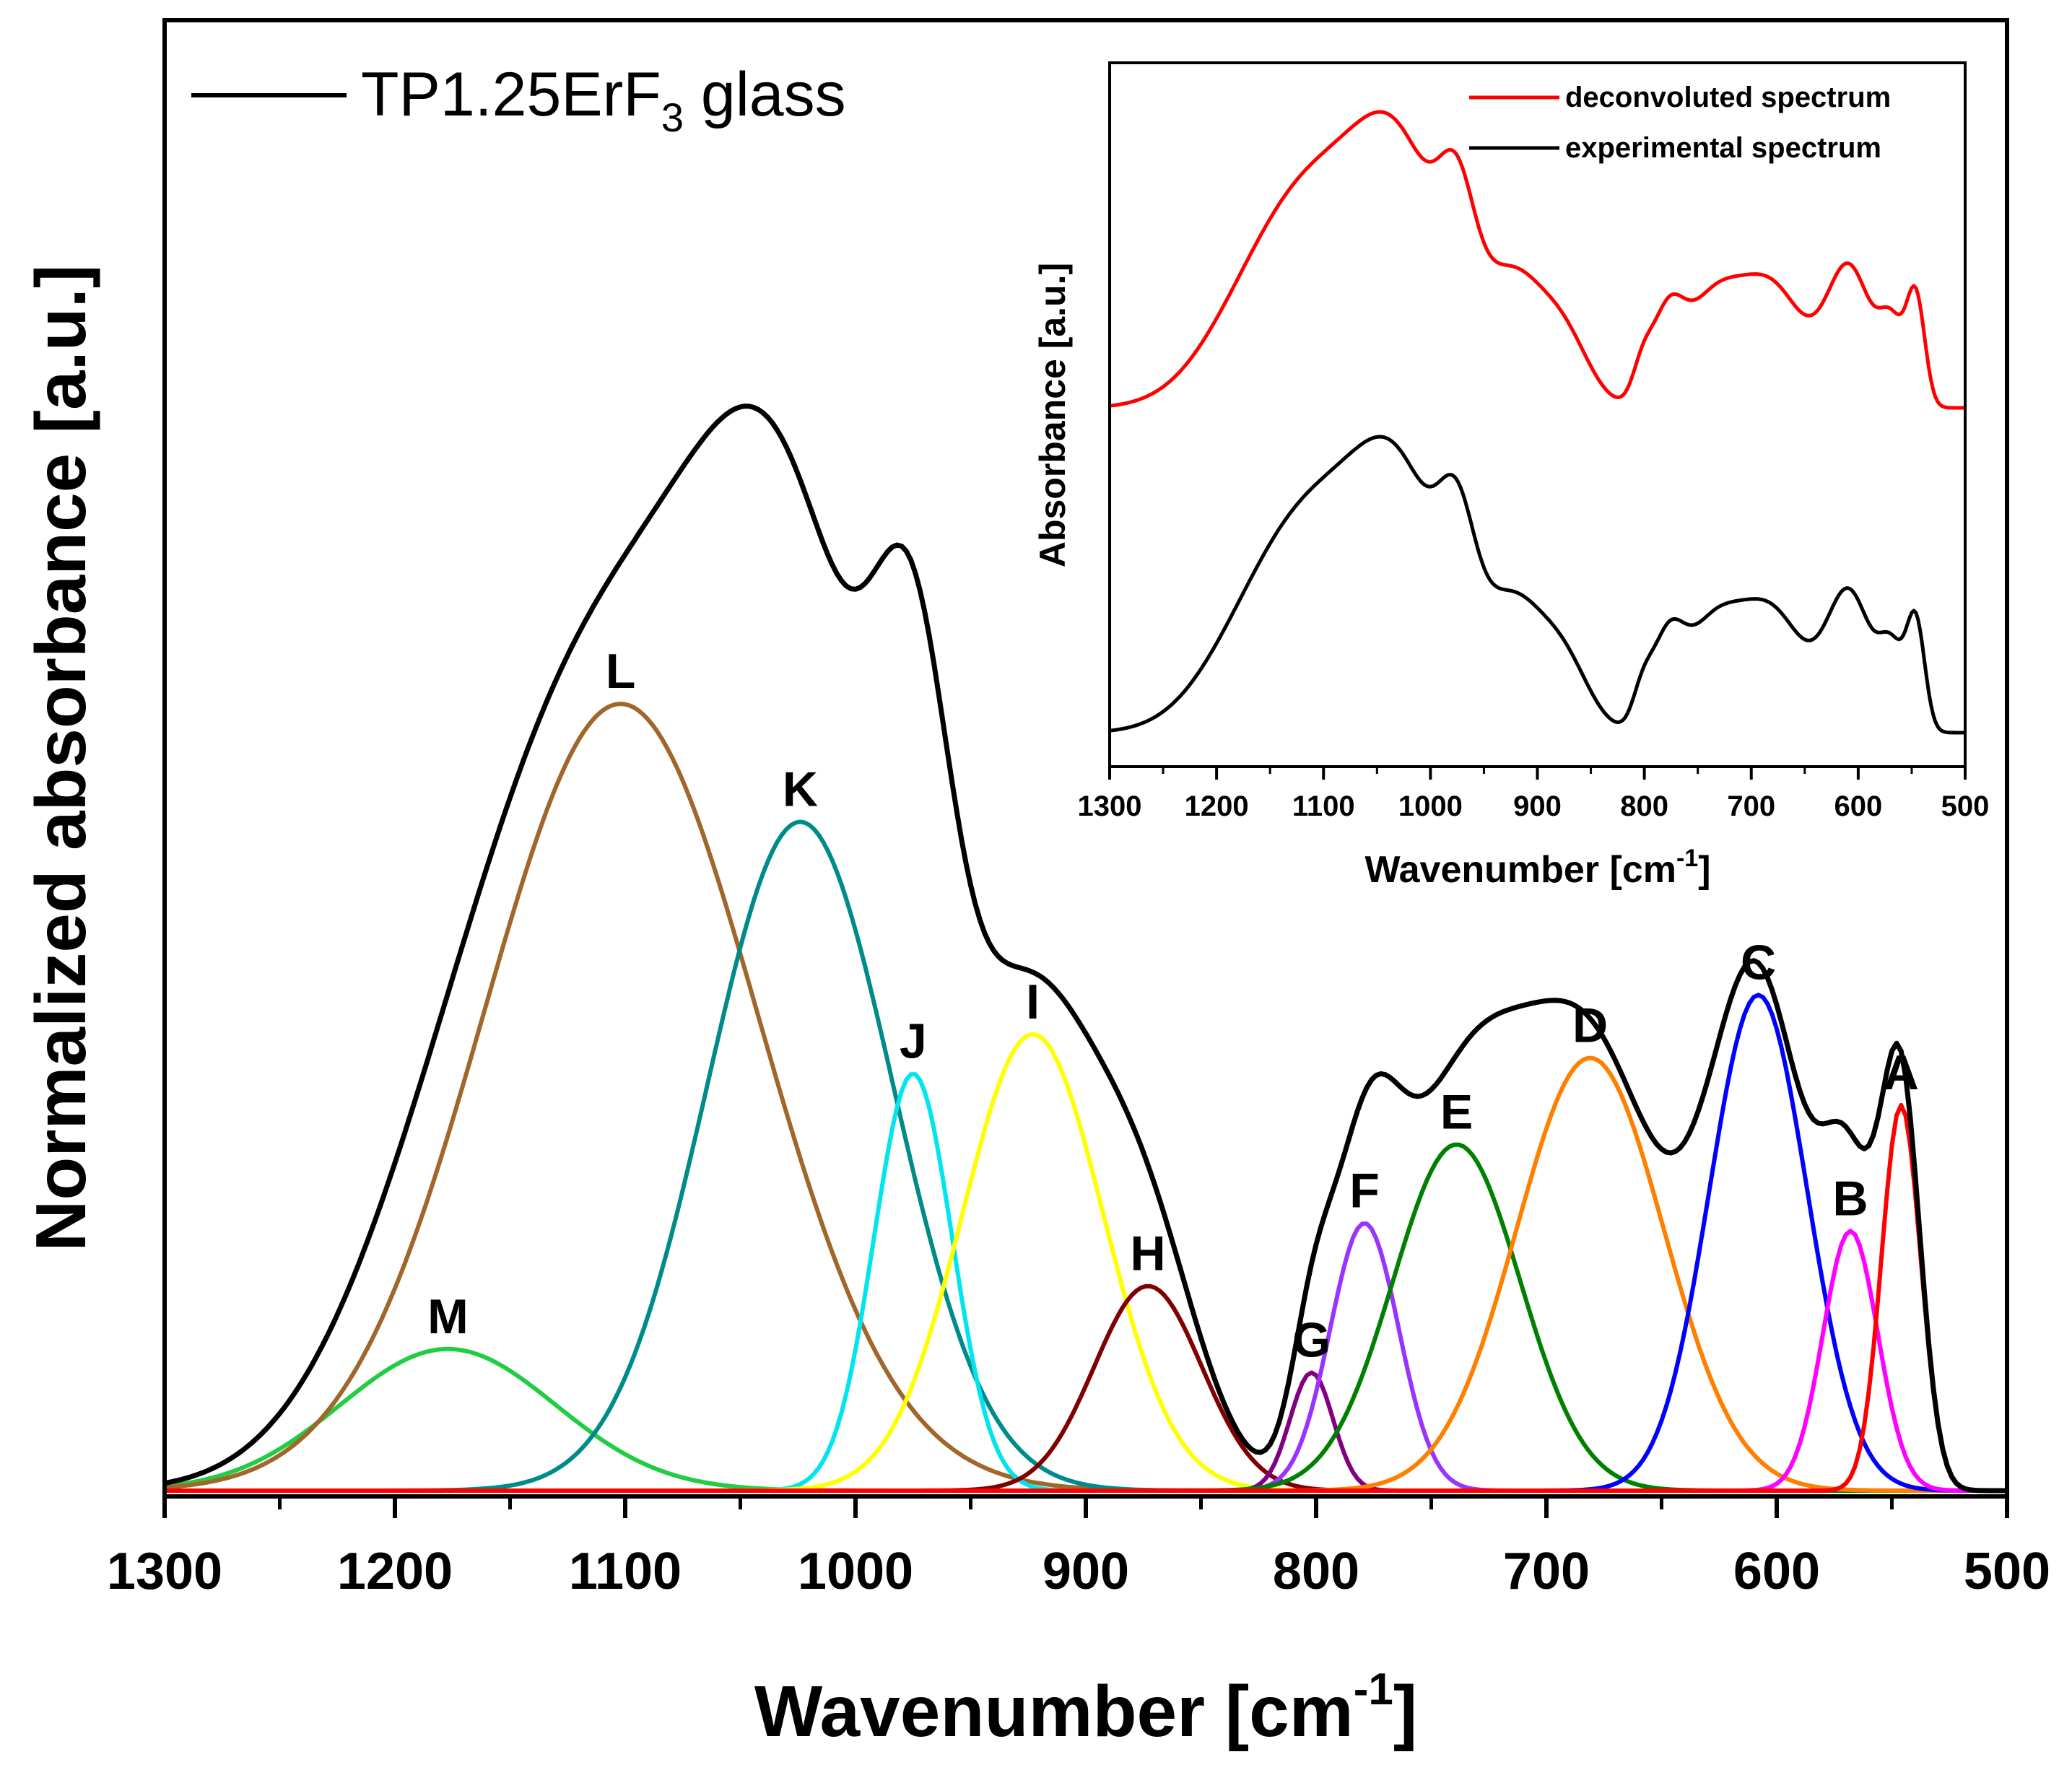 The image size is (2072, 1783). I want to click on legend-text-main: TP1.25ErF, so click(511, 95).